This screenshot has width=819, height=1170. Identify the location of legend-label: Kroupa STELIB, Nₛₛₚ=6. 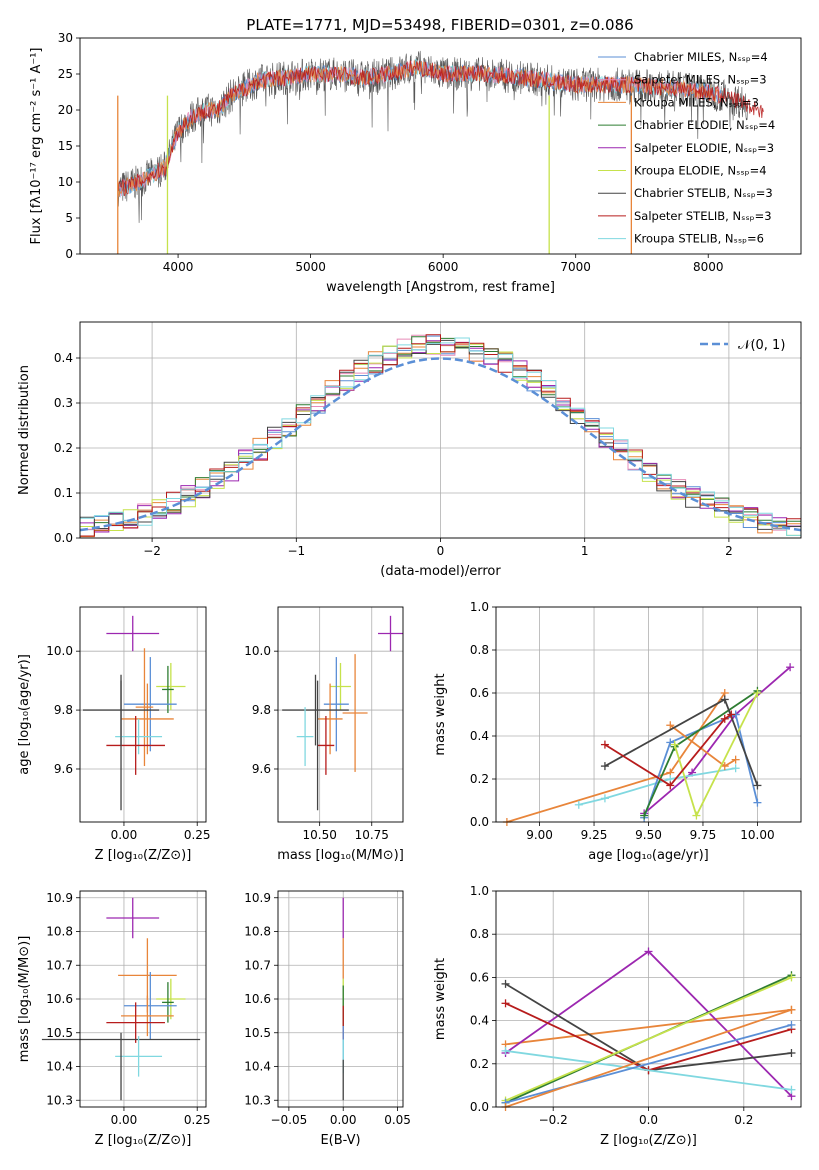
(699, 239).